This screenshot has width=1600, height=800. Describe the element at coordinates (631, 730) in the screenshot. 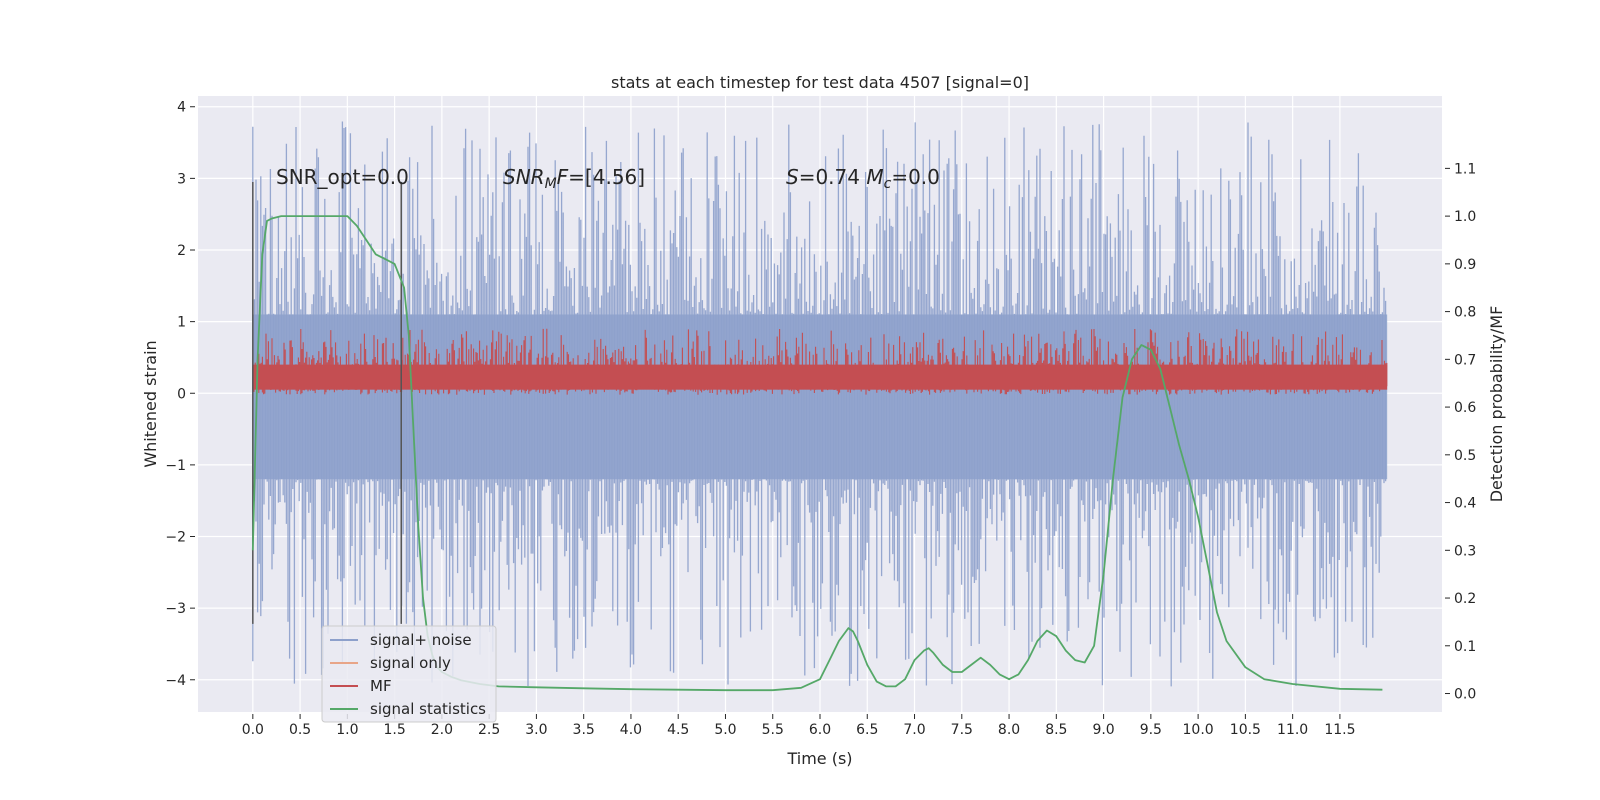

I see `x-tick-label: 4.0` at that location.